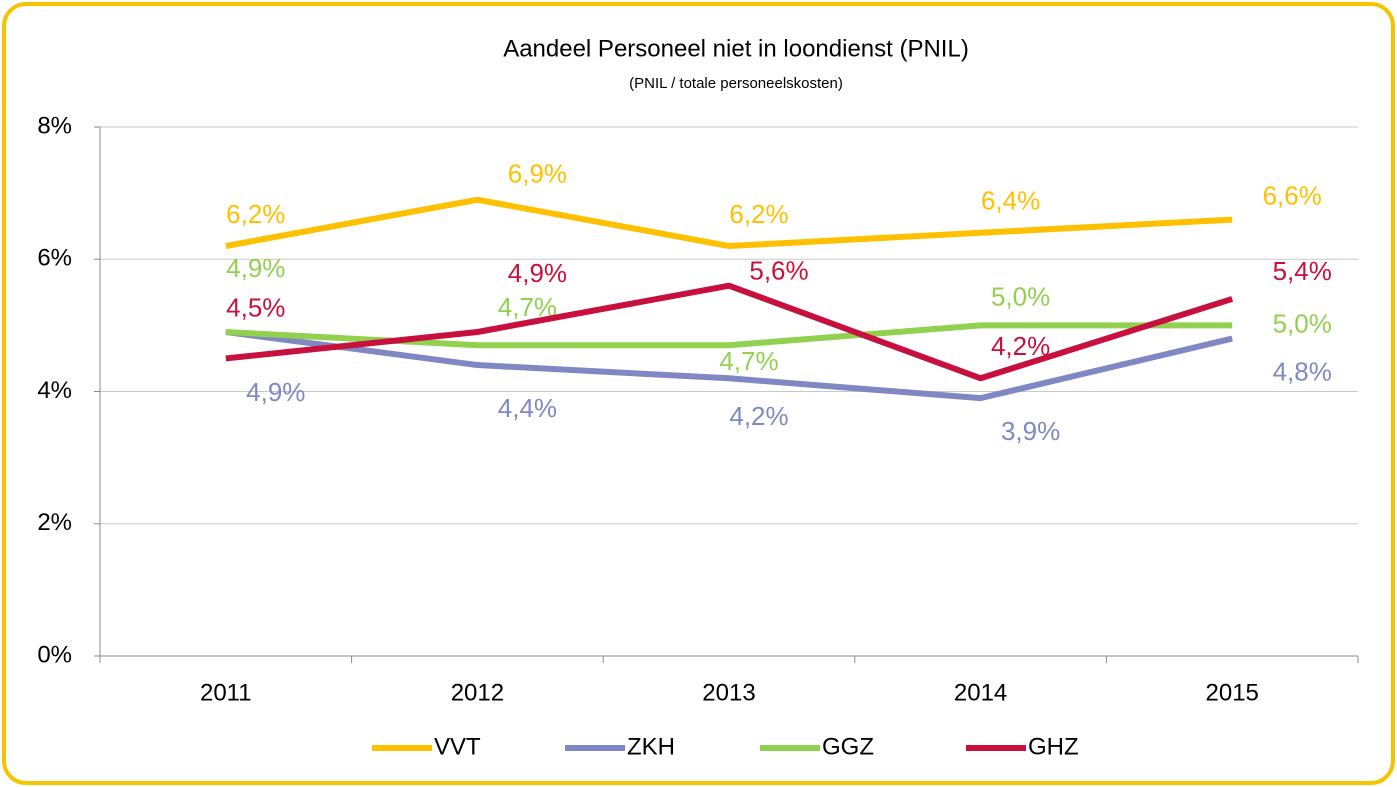  What do you see at coordinates (651, 746) in the screenshot?
I see `legend-label: ZKH` at bounding box center [651, 746].